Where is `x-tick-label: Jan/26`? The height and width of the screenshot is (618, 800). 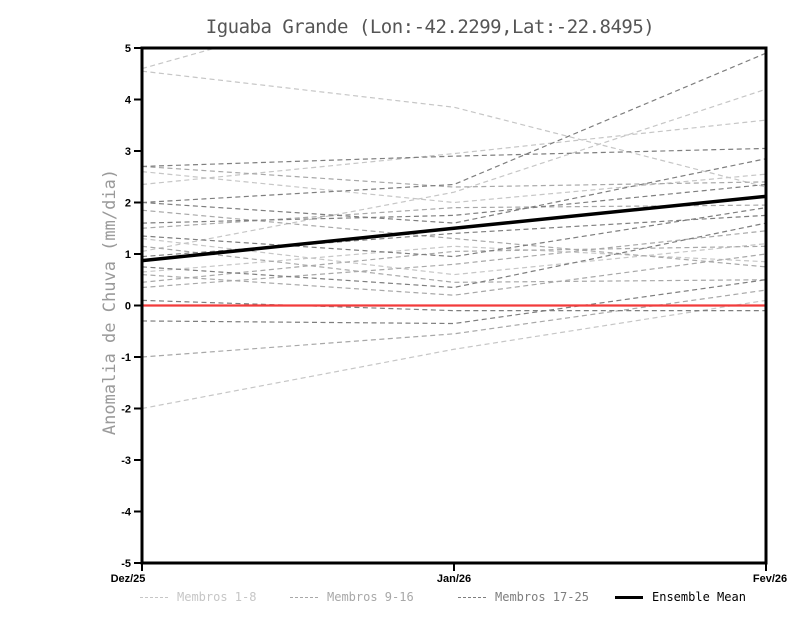
x-tick-label: Jan/26 is located at coordinates (454, 579).